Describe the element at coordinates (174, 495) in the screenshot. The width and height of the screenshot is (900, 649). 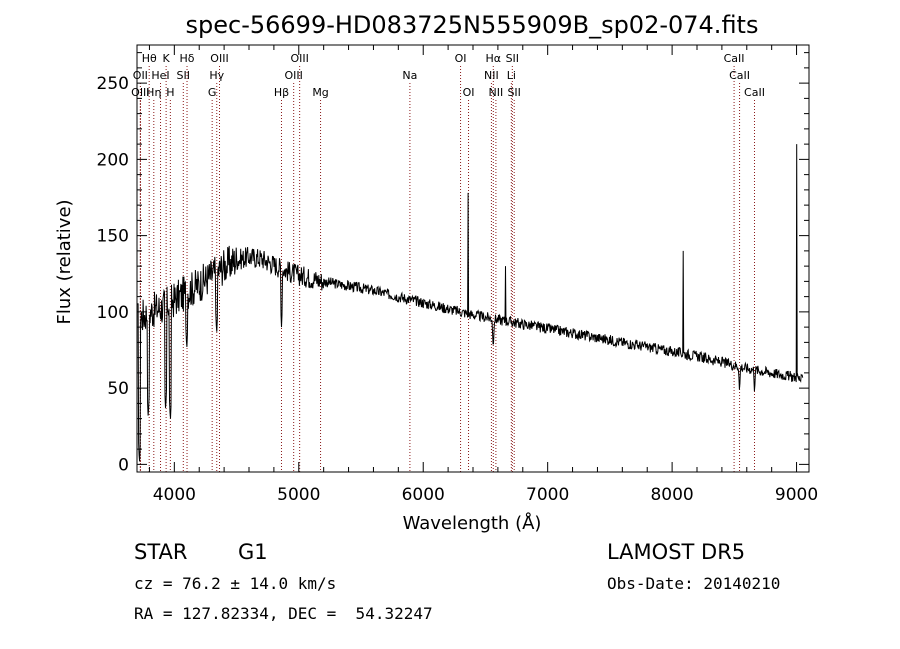
I see `x-tick-label: 4000` at that location.